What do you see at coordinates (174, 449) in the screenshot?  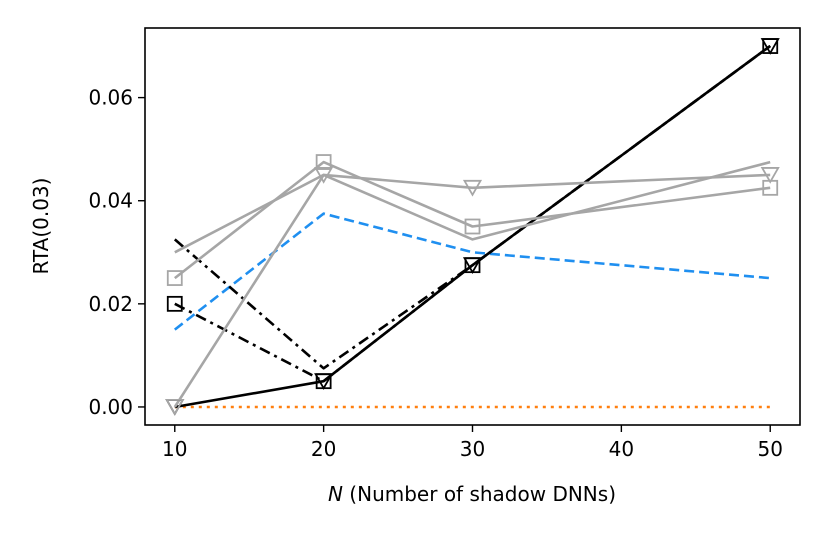 I see `x-tick-label: 10` at bounding box center [174, 449].